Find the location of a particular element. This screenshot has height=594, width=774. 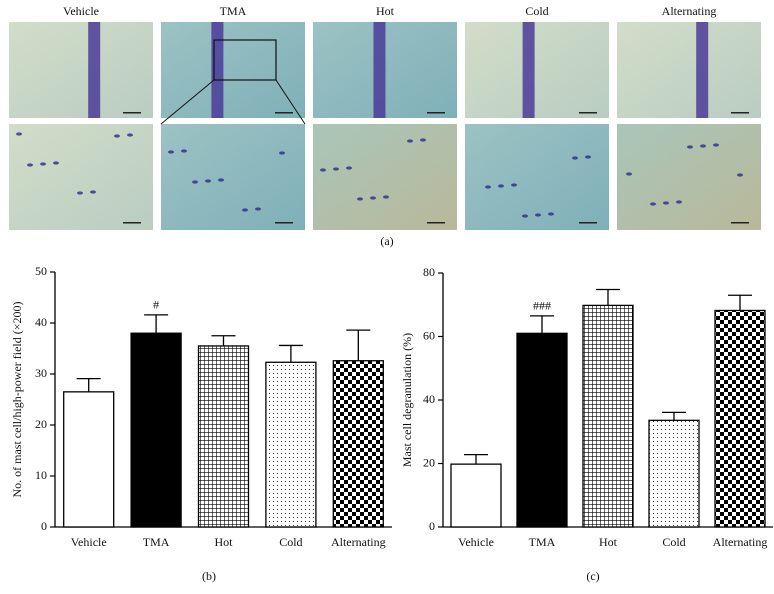

annotation: ### is located at coordinates (542, 306).